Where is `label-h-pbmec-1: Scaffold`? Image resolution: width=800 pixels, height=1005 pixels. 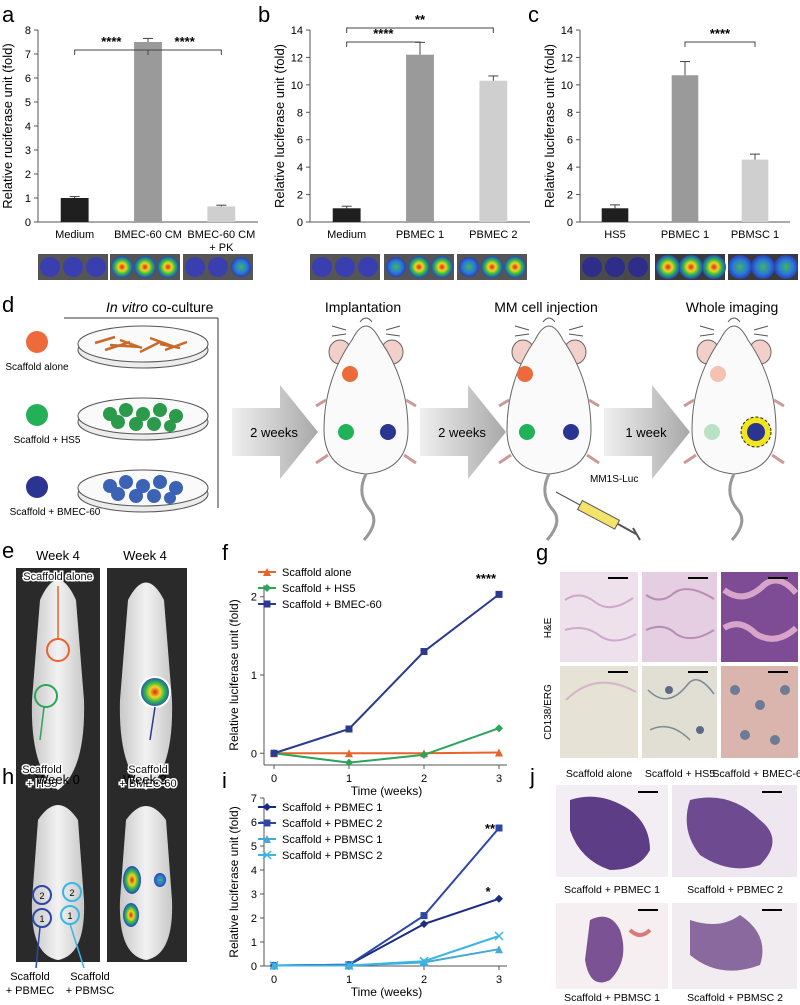 label-h-pbmec-1: Scaffold is located at coordinates (30, 977).